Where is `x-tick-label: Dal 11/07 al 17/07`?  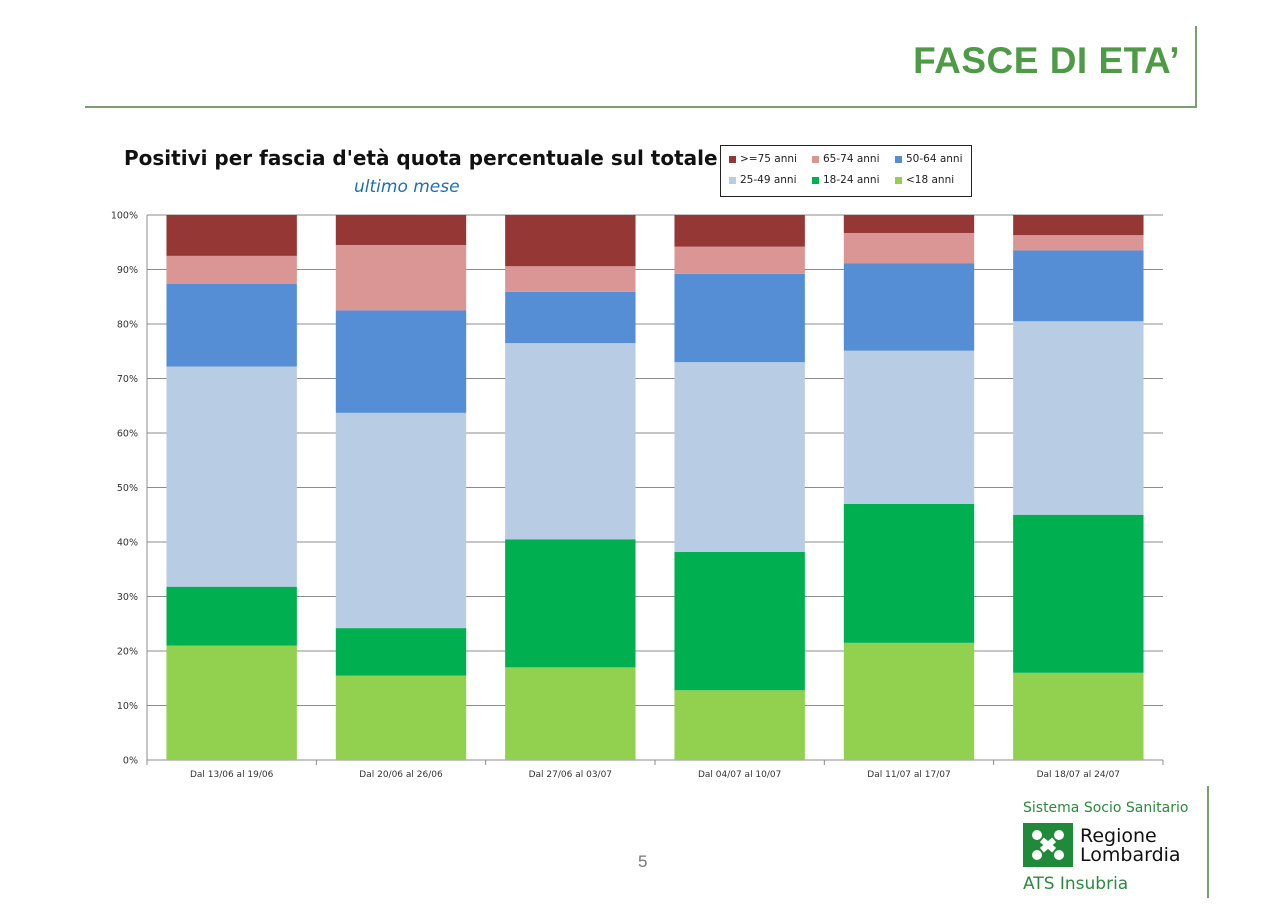
x-tick-label: Dal 11/07 al 17/07 is located at coordinates (908, 775).